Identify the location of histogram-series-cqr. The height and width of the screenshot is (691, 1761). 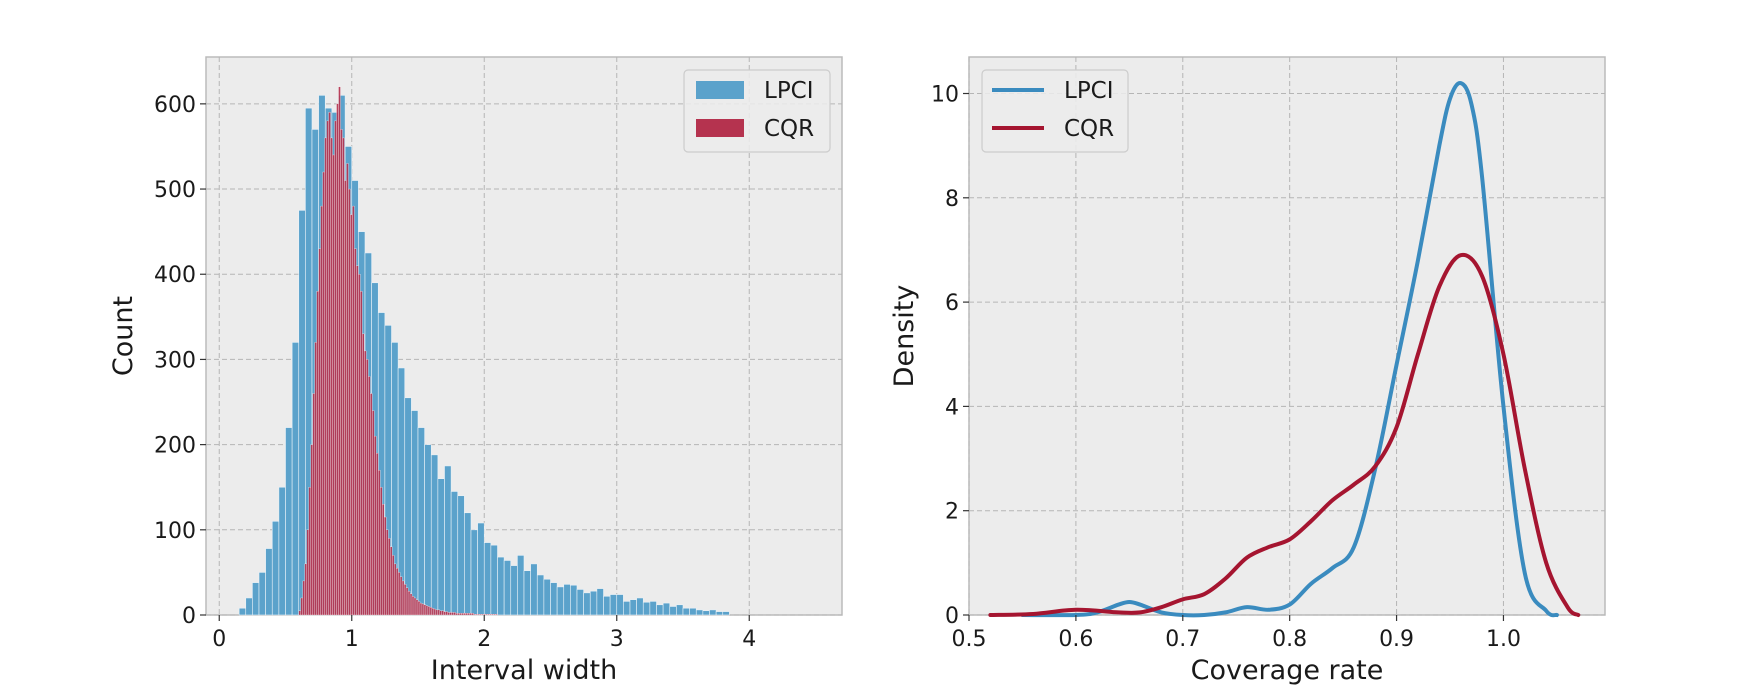
(398, 351).